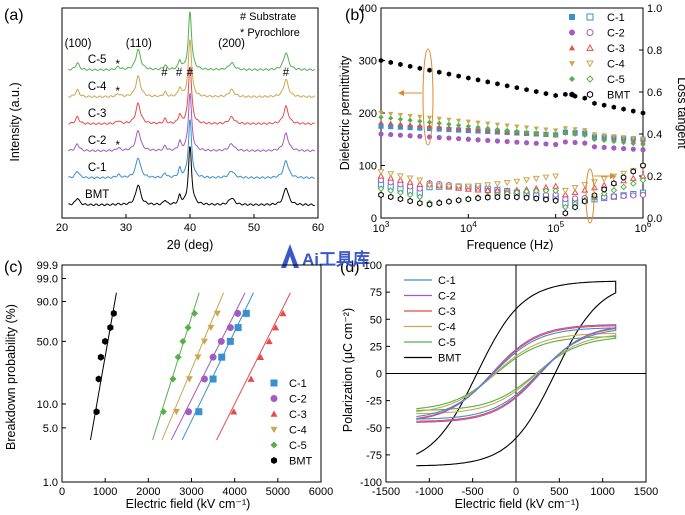 The height and width of the screenshot is (515, 685). Describe the element at coordinates (646, 492) in the screenshot. I see `panel-d-xtick-label: 1500` at that location.